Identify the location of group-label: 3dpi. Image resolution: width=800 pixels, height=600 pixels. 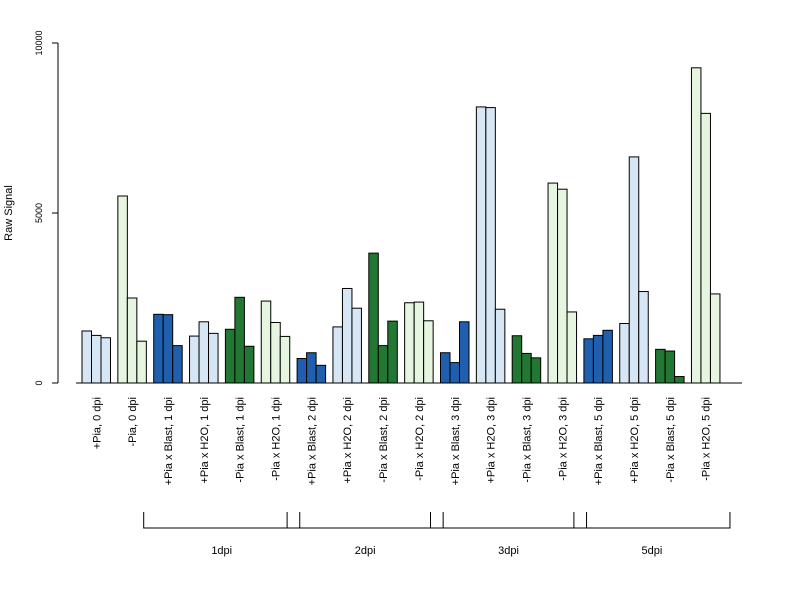
(508, 551).